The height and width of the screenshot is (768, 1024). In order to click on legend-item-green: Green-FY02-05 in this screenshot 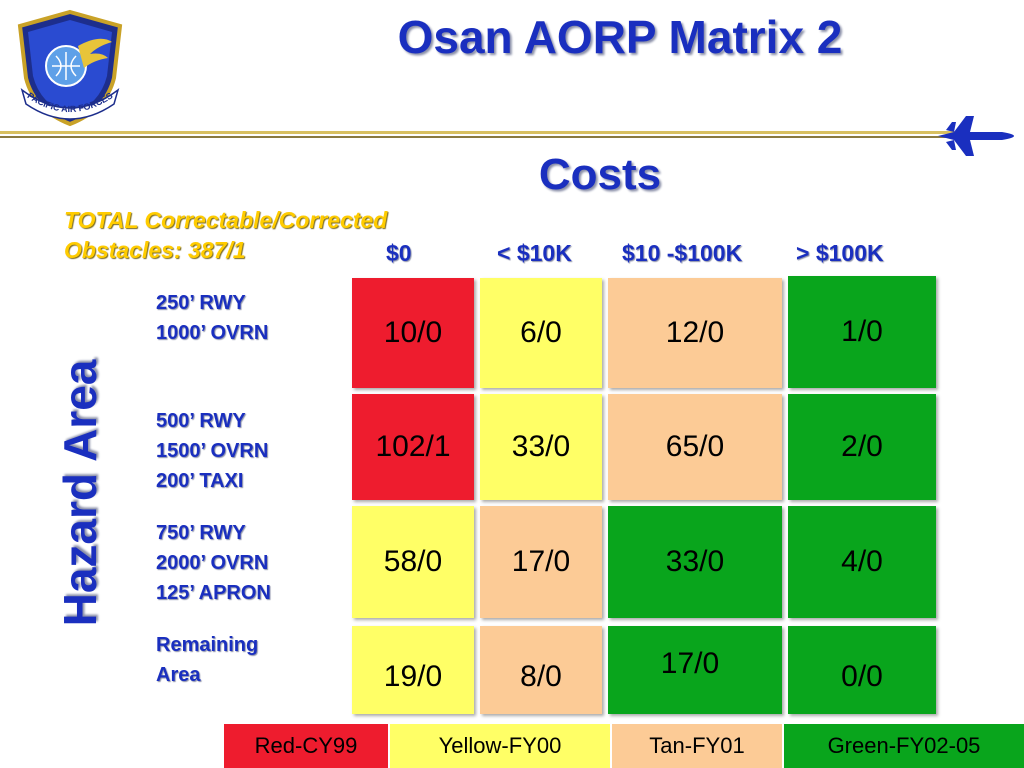, I will do `click(904, 746)`.